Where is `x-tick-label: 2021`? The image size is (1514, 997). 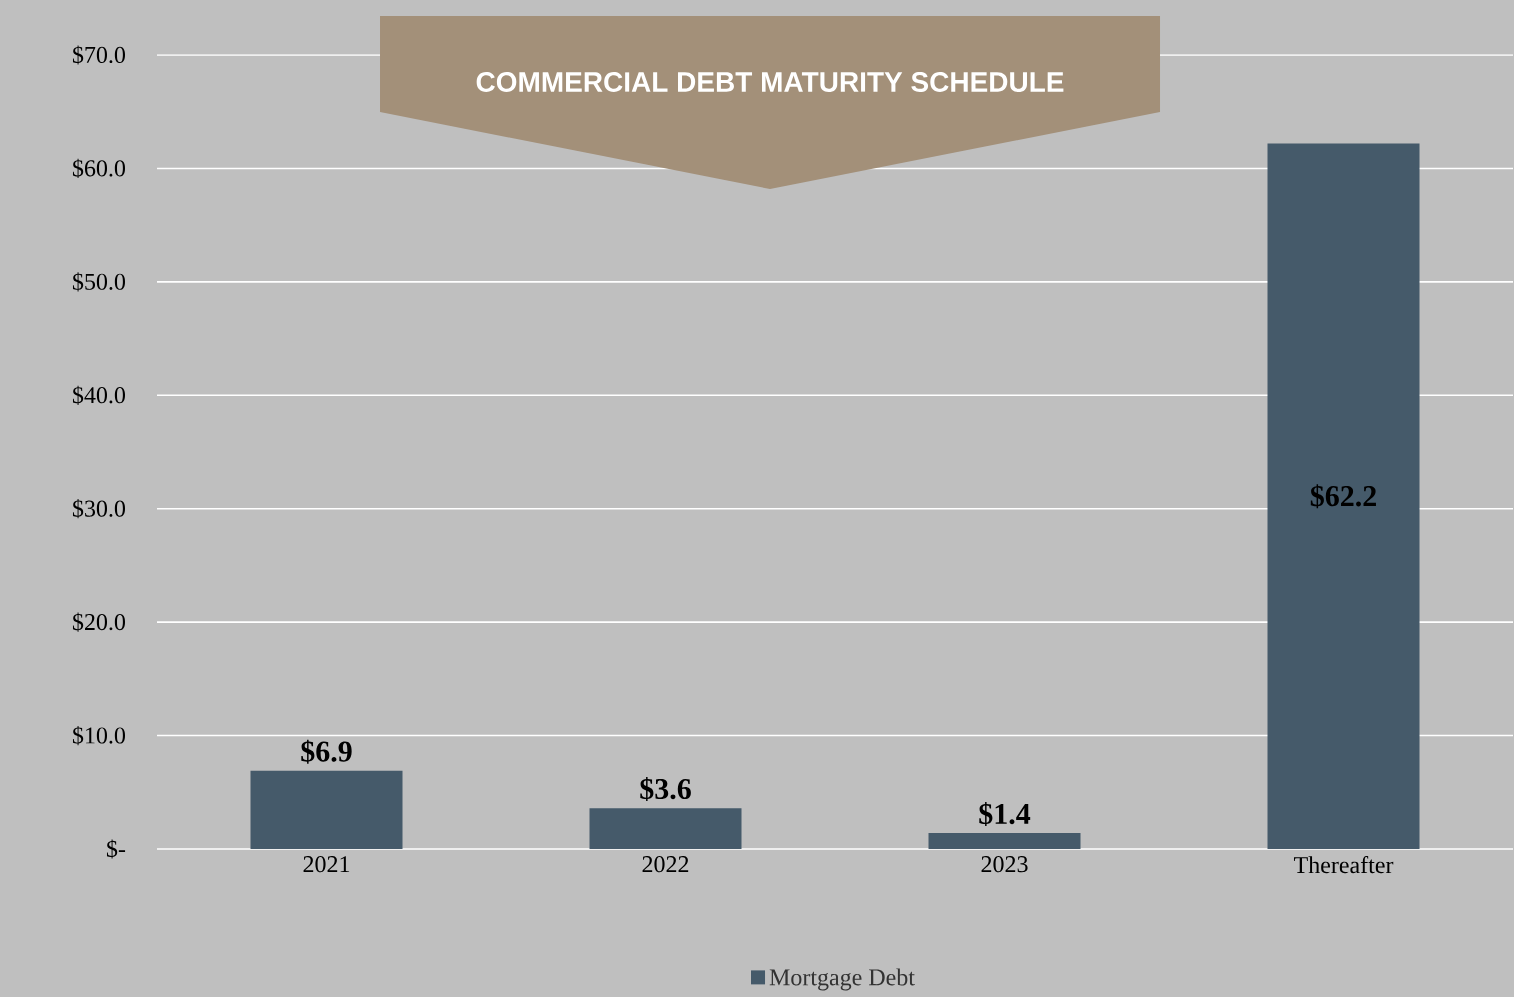 x-tick-label: 2021 is located at coordinates (326, 864).